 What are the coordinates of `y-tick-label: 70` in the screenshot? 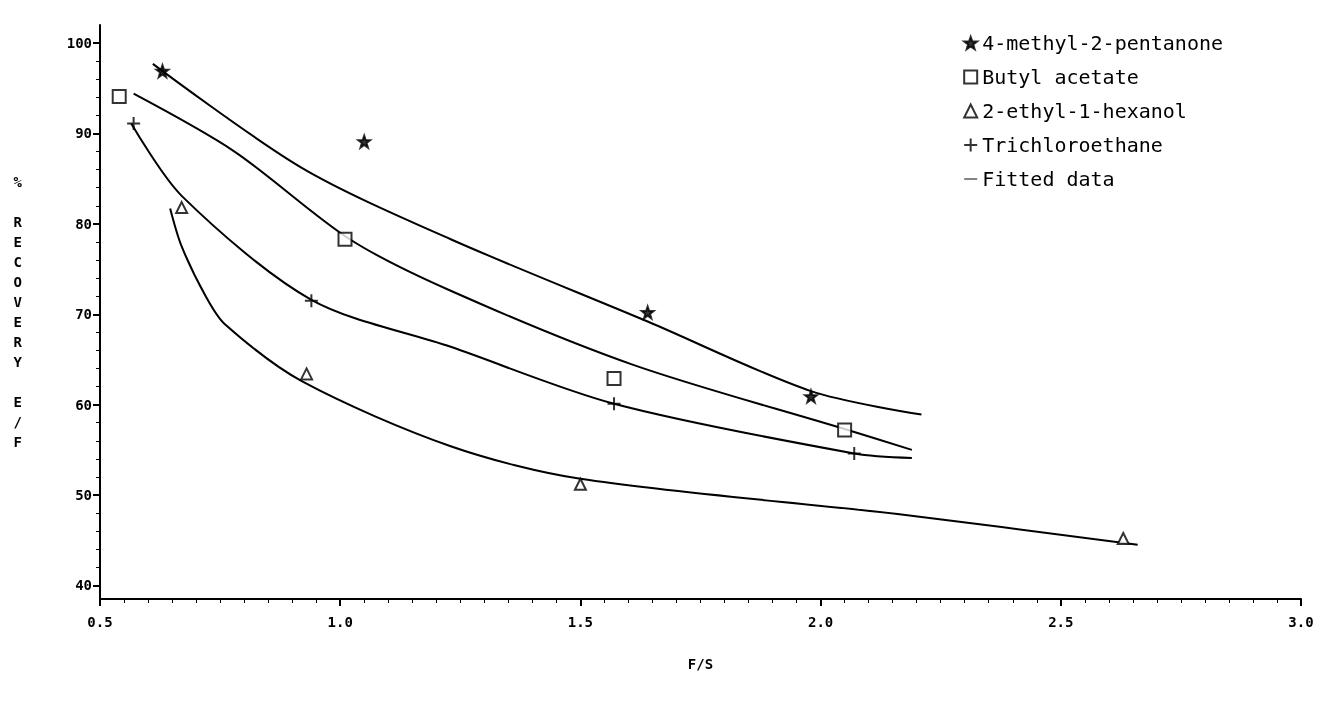 It's located at (83, 314).